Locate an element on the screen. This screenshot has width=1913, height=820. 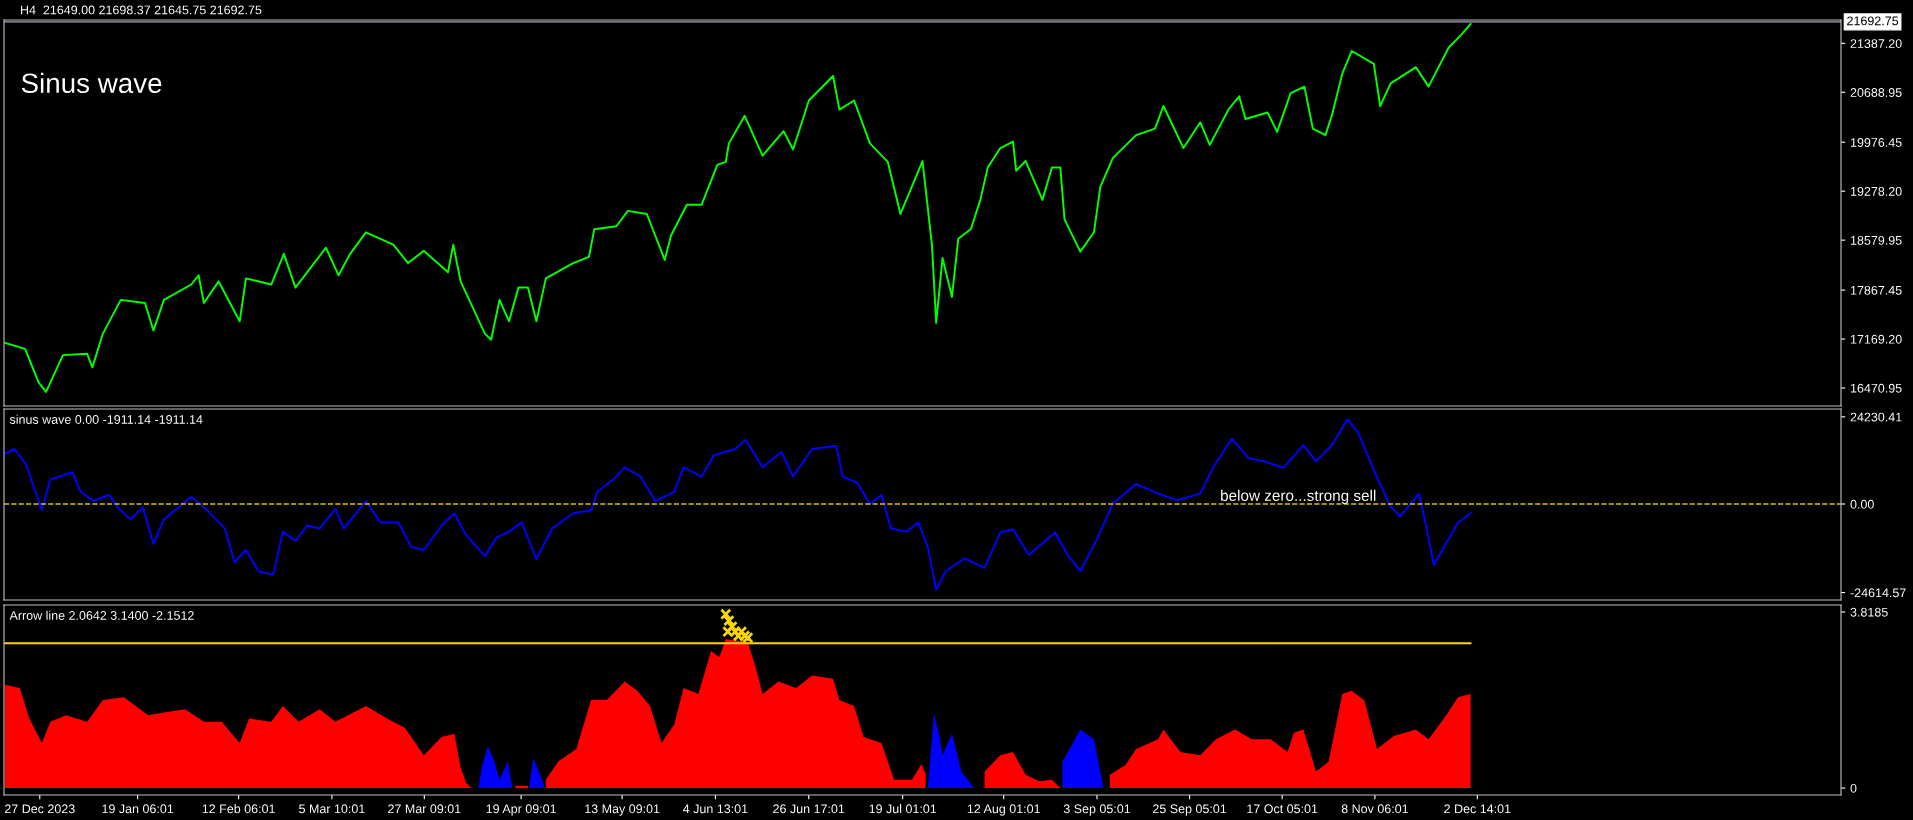
x-tick-label: 12 Aug 01:01 is located at coordinates (1003, 810).